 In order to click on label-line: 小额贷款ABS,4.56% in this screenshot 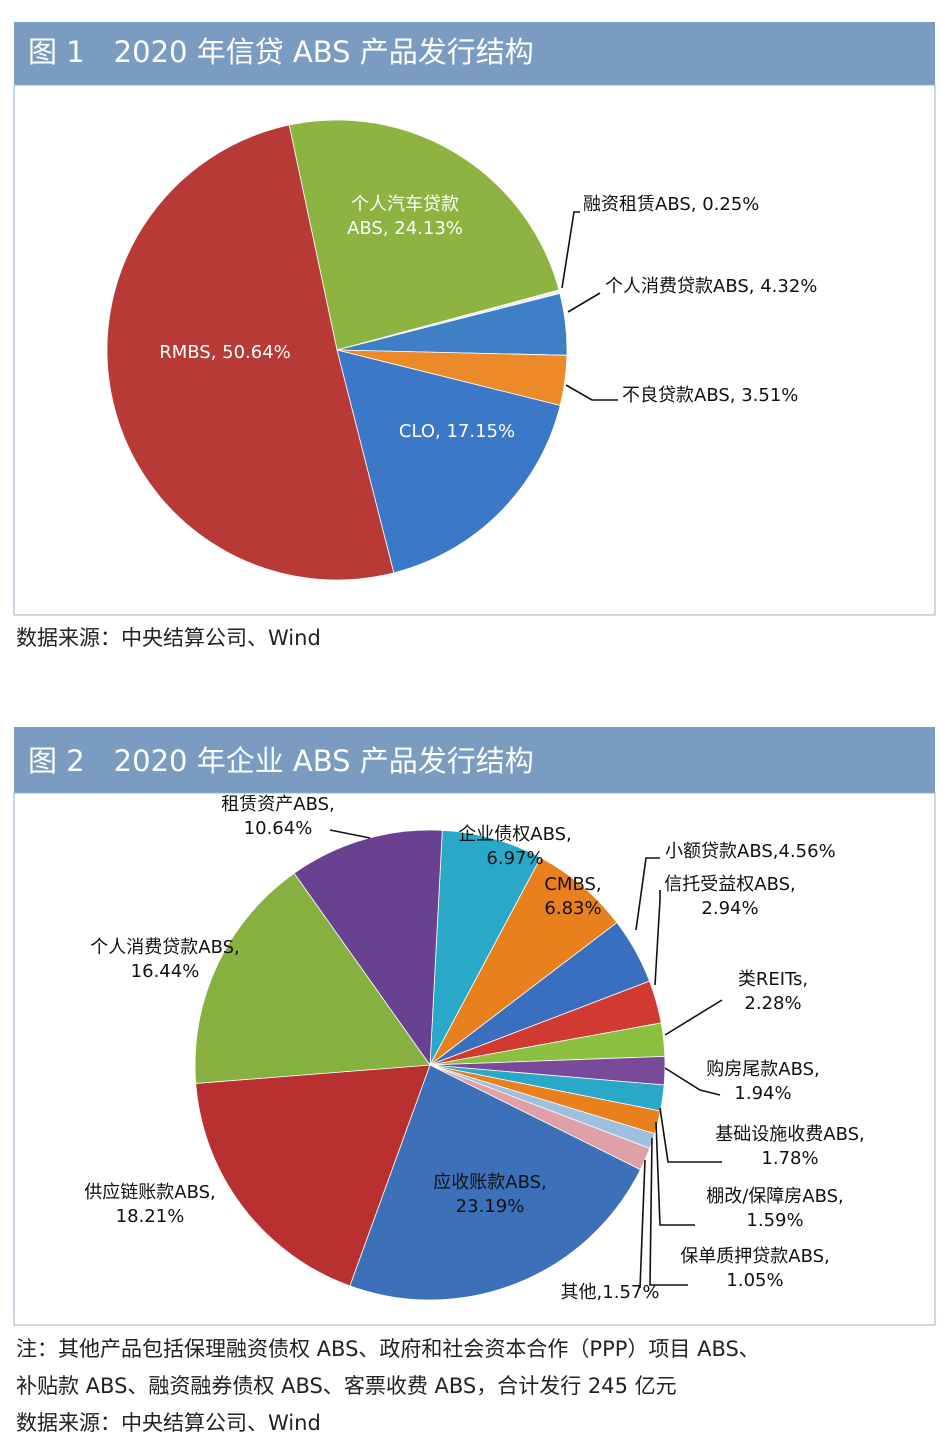, I will do `click(750, 851)`.